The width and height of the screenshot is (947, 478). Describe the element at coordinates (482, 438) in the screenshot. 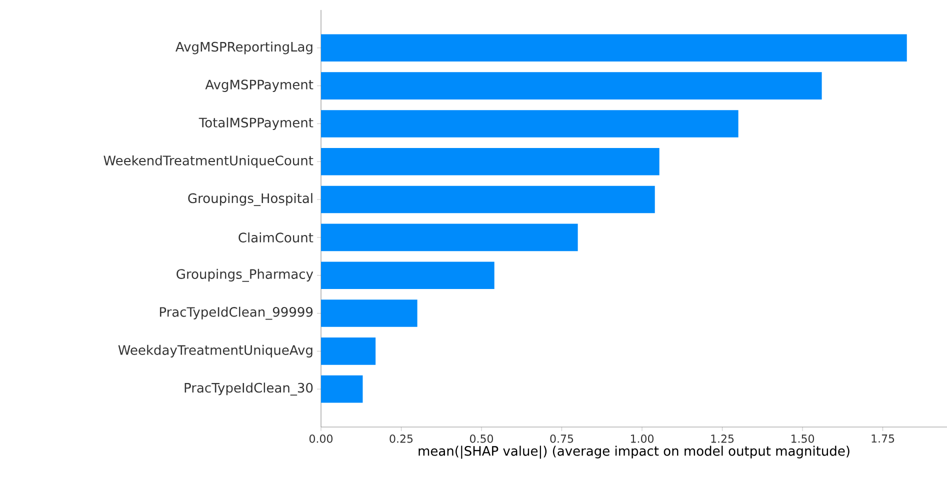

I see `x-tick-label: 0.50` at that location.